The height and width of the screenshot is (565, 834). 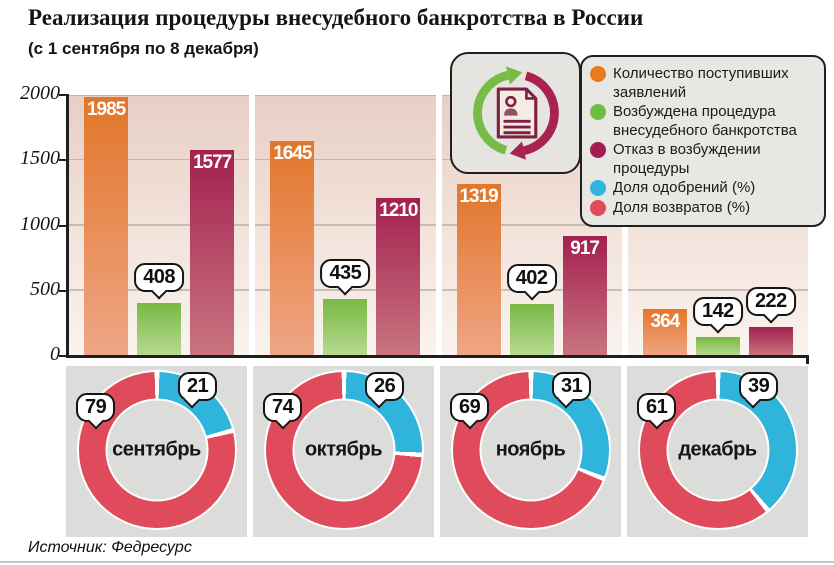 What do you see at coordinates (682, 207) in the screenshot?
I see `legend-item-label: Доля возвратов (%)` at bounding box center [682, 207].